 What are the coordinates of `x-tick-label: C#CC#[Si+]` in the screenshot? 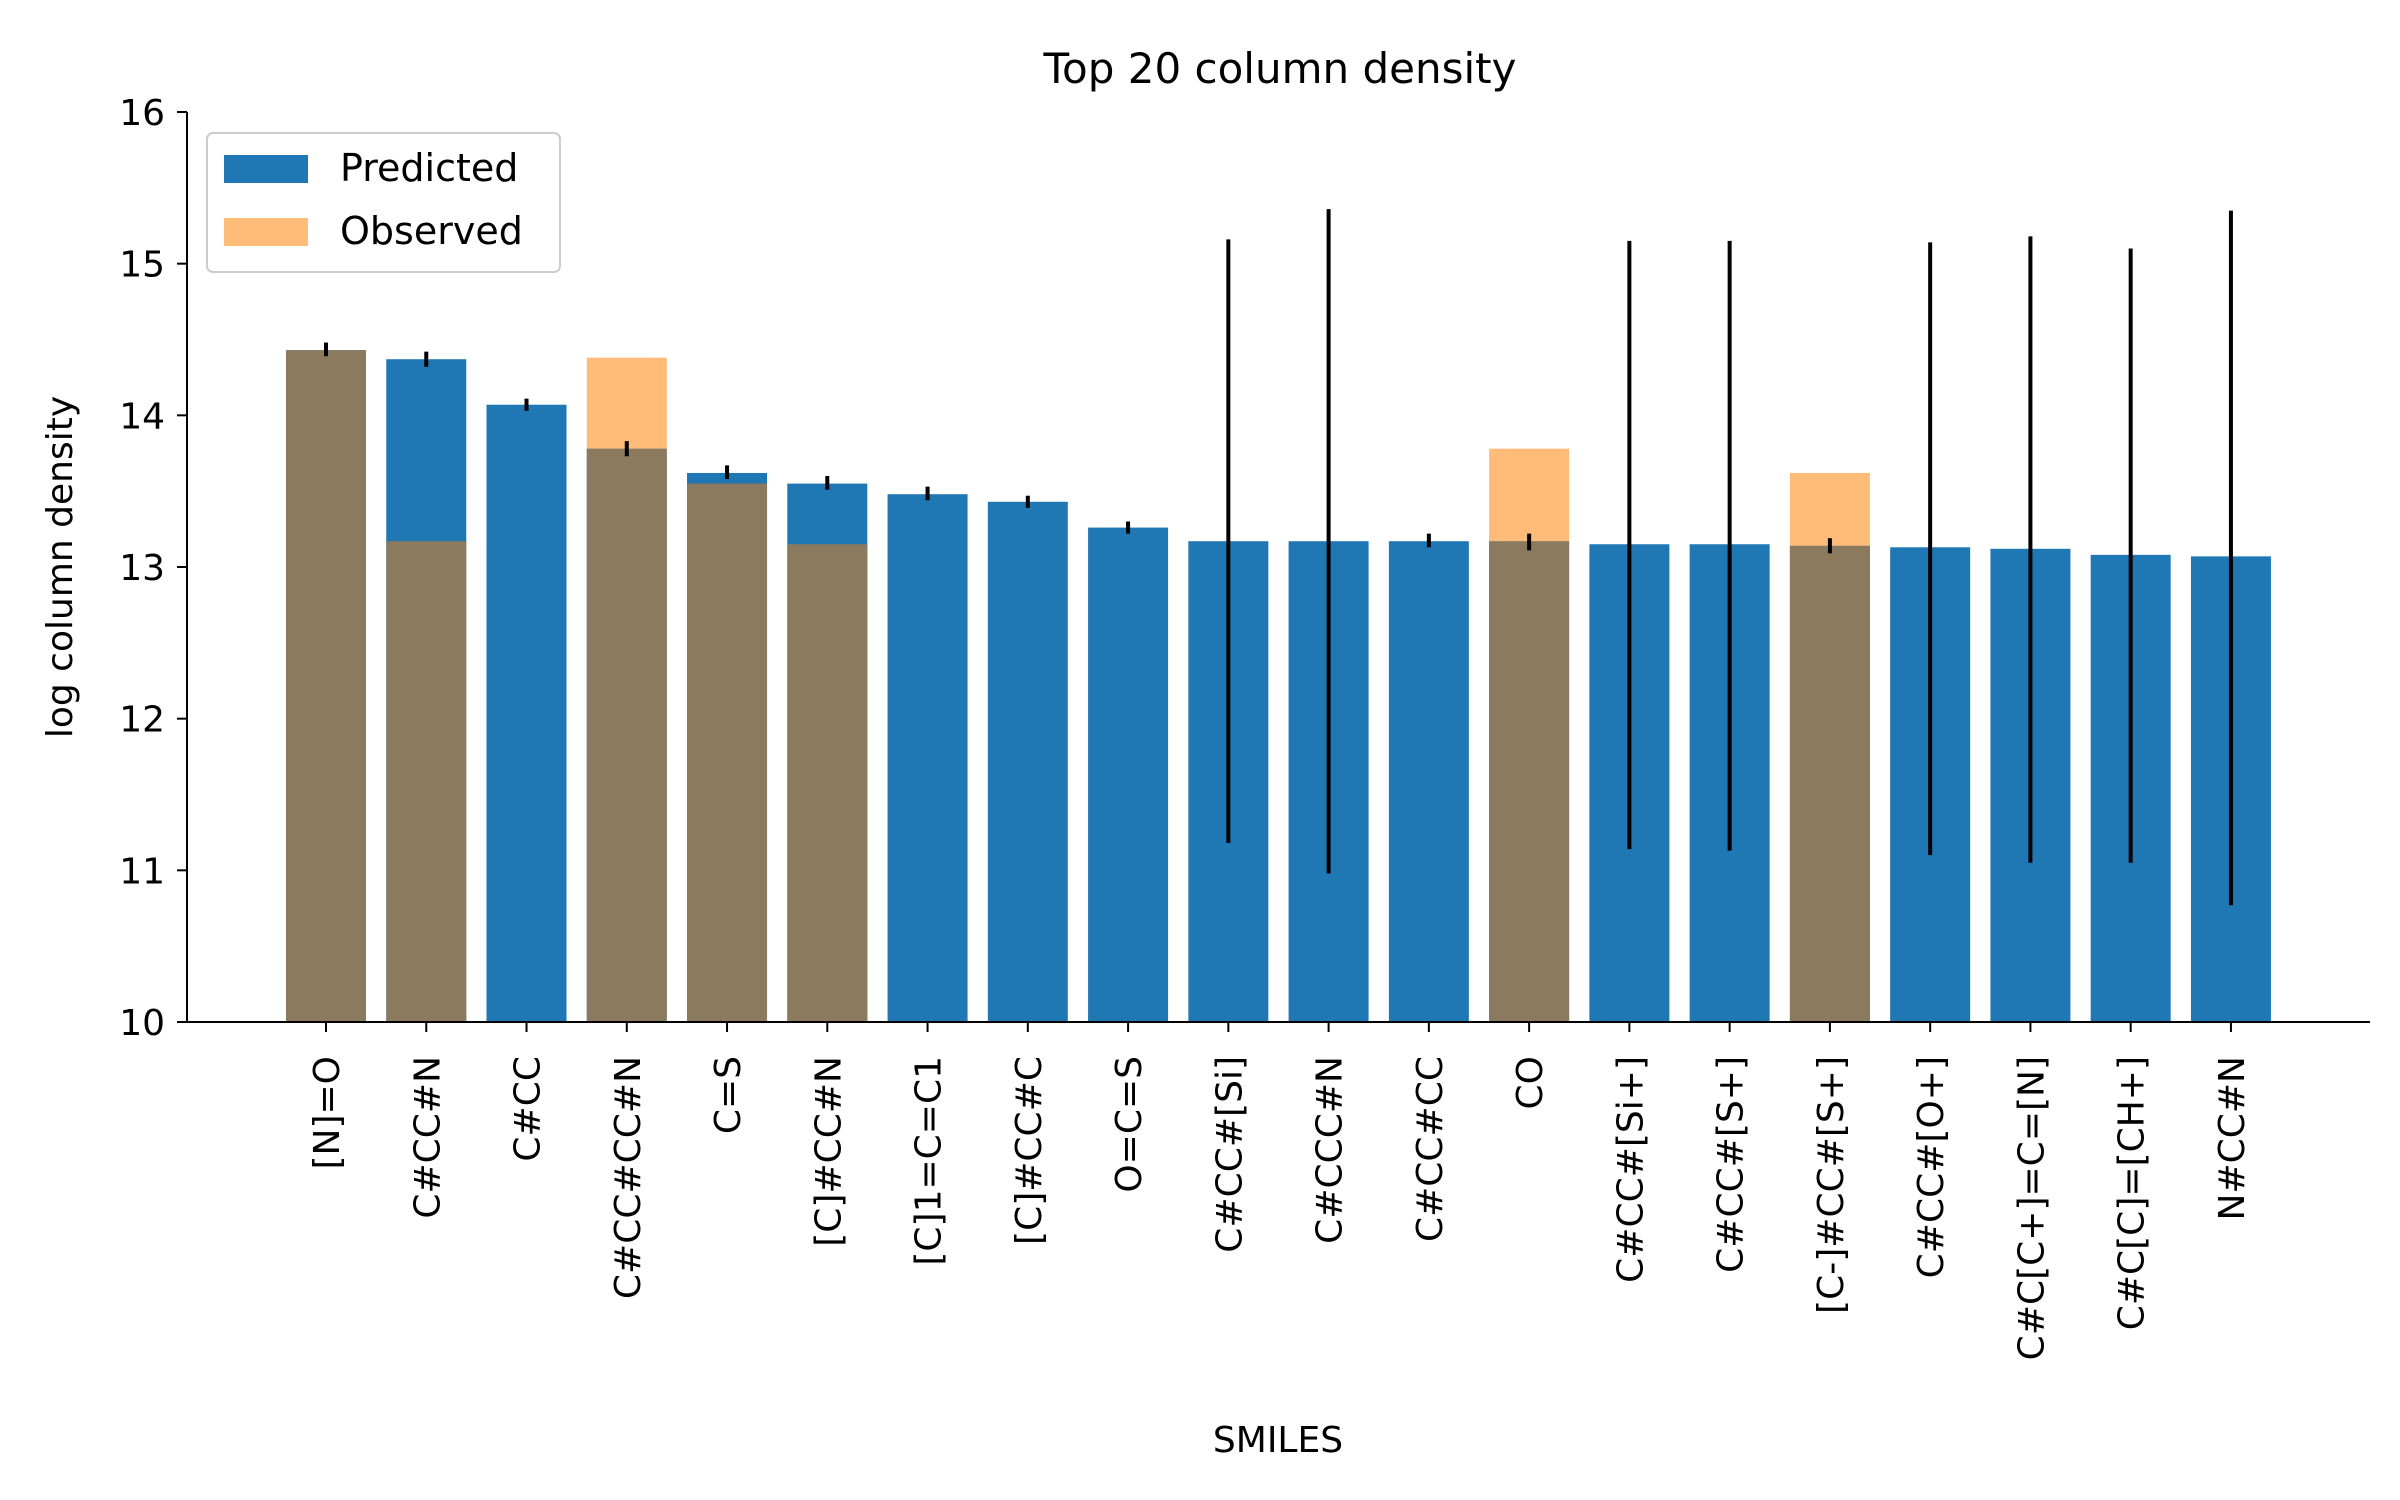 It's located at (1630, 1169).